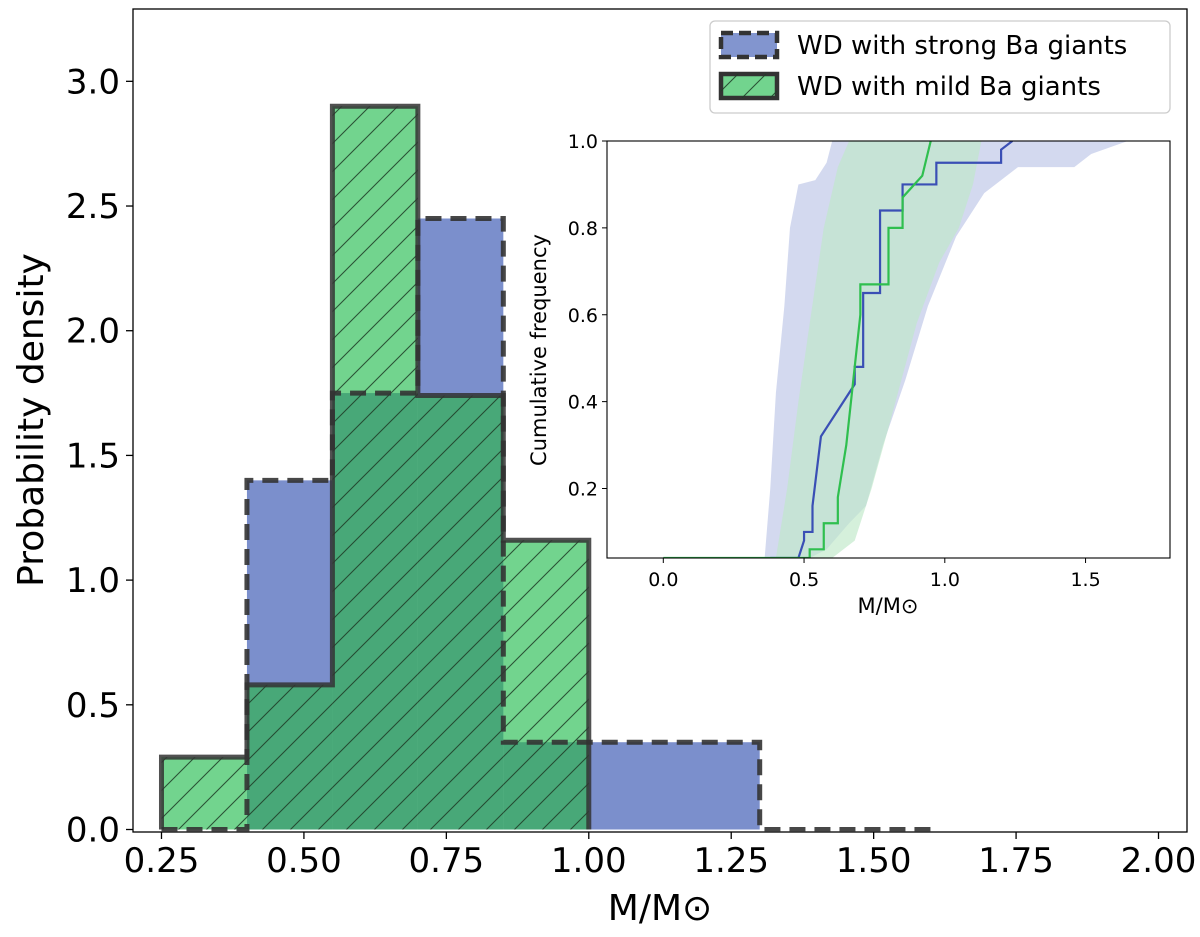 This screenshot has width=1200, height=937. Describe the element at coordinates (749, 86) in the screenshot. I see `legend-swatch-mild-hatch` at that location.